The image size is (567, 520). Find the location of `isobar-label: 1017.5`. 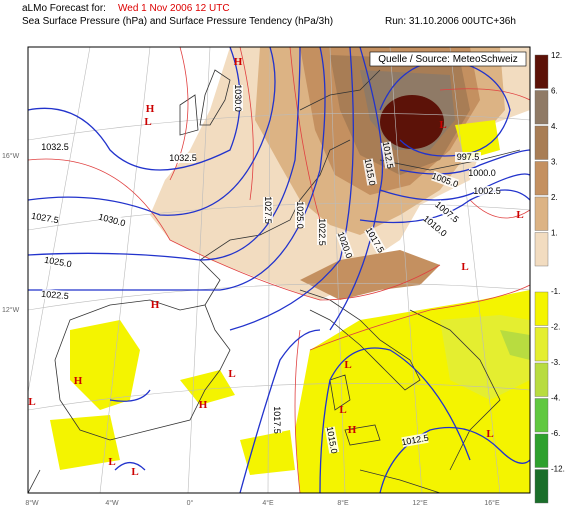

isobar-label: 1017.5 is located at coordinates (277, 420).